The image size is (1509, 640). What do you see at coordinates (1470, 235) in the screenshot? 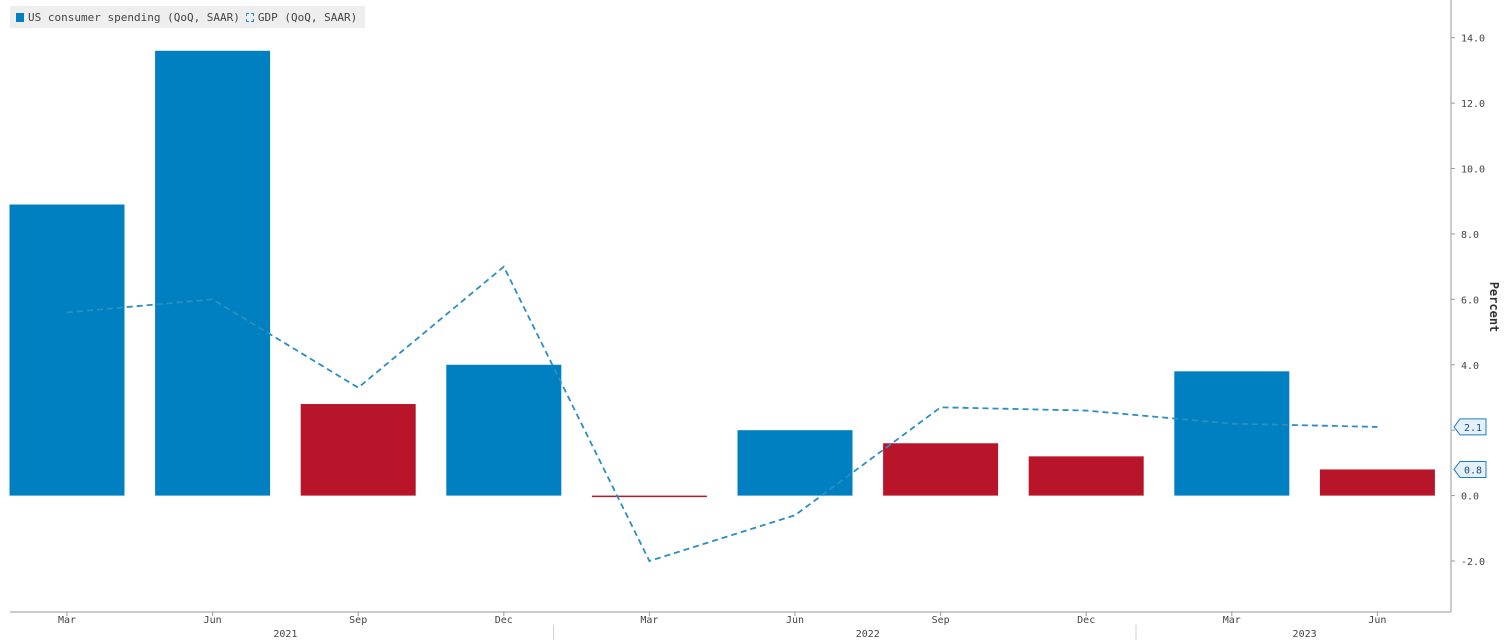
I see `y-tick-label: 8.0` at bounding box center [1470, 235].